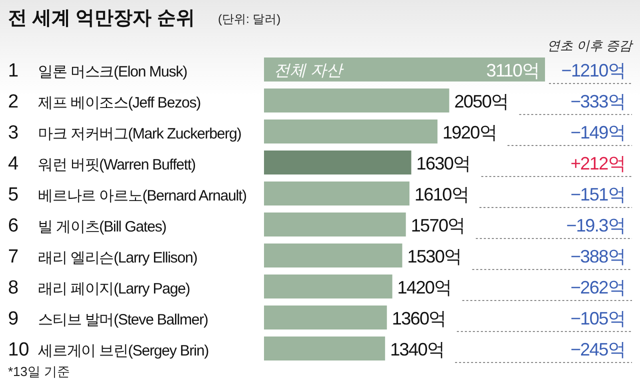  I want to click on y-tick-label: 8 래리 페이지(Larry Page), so click(99, 288).